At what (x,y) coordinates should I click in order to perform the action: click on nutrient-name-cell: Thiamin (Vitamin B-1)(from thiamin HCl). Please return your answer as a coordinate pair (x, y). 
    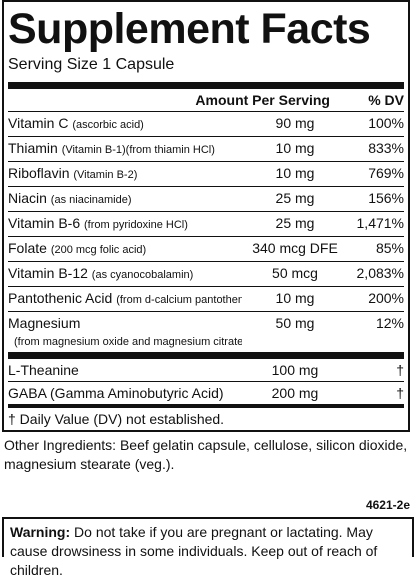
    Looking at the image, I should click on (125, 149).